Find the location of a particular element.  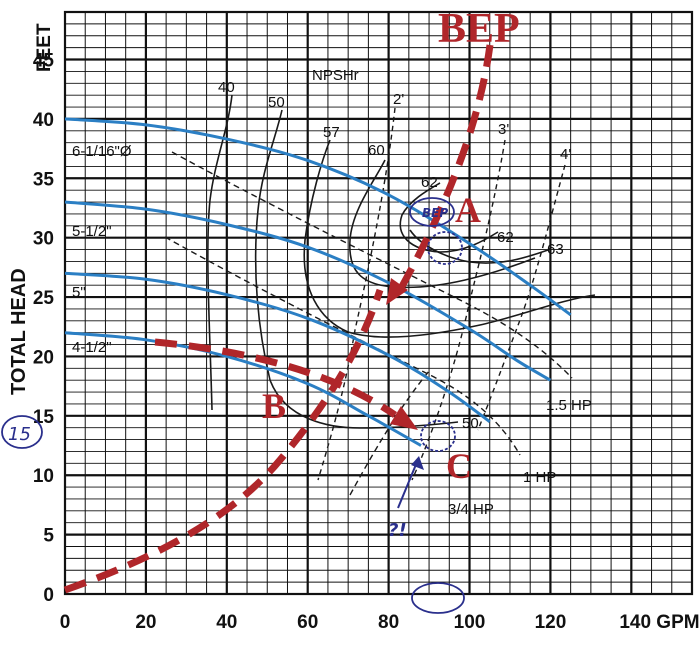

eff-label-62a: 62 is located at coordinates (429, 182).